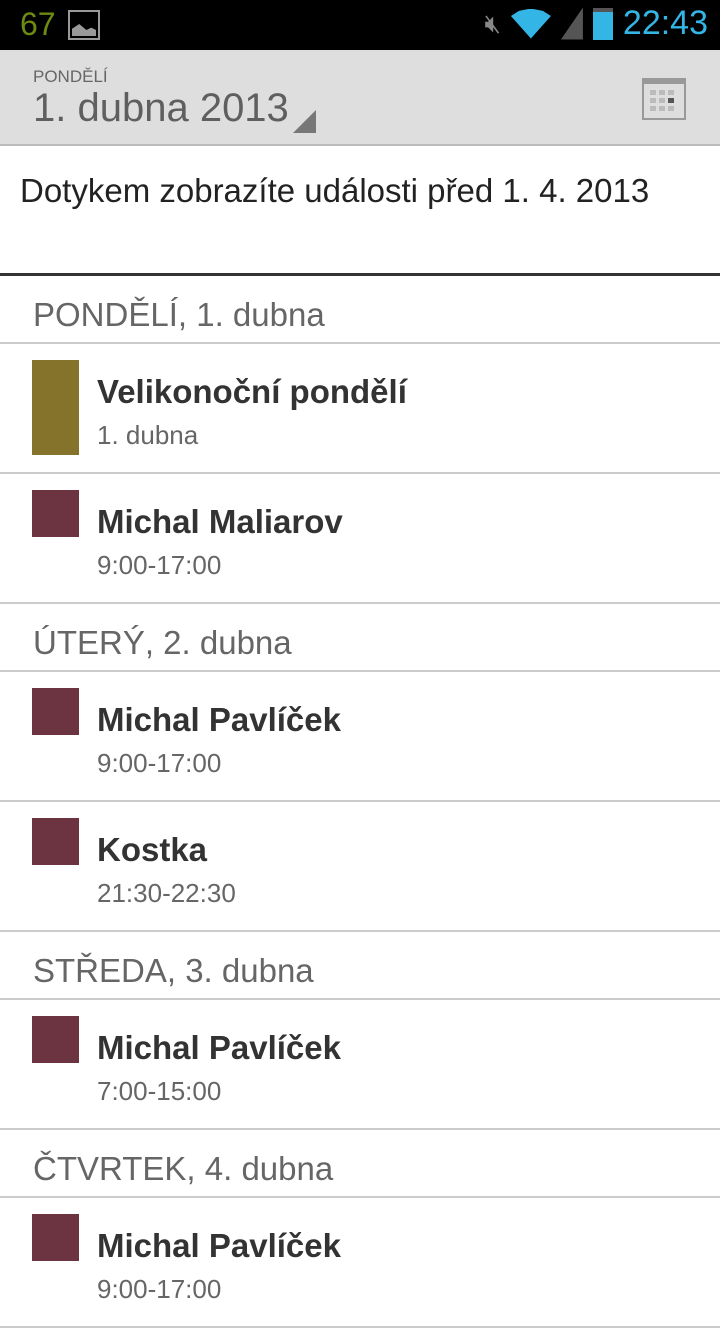  I want to click on mute-icon: 🔇︎, so click(492, 22).